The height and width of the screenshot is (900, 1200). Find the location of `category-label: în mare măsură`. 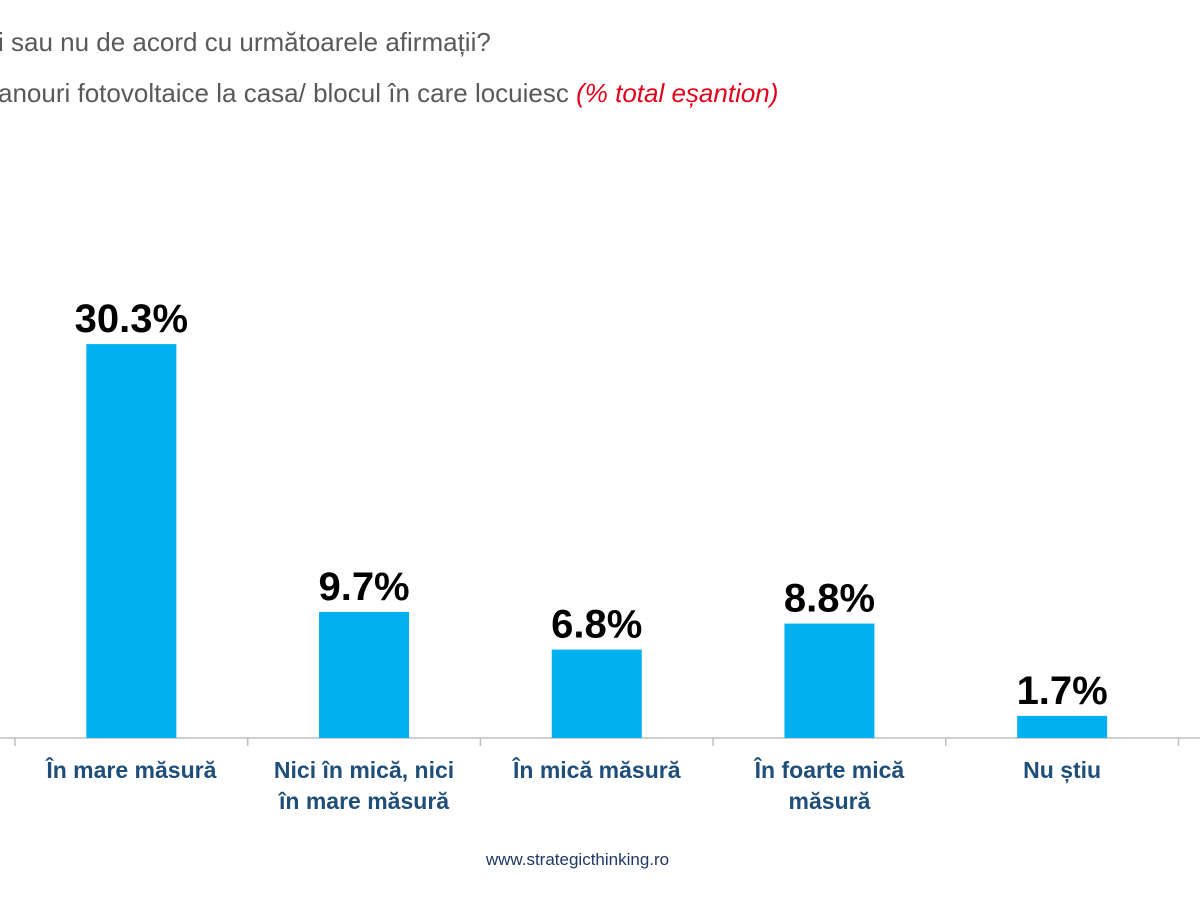

category-label: în mare măsură is located at coordinates (363, 801).